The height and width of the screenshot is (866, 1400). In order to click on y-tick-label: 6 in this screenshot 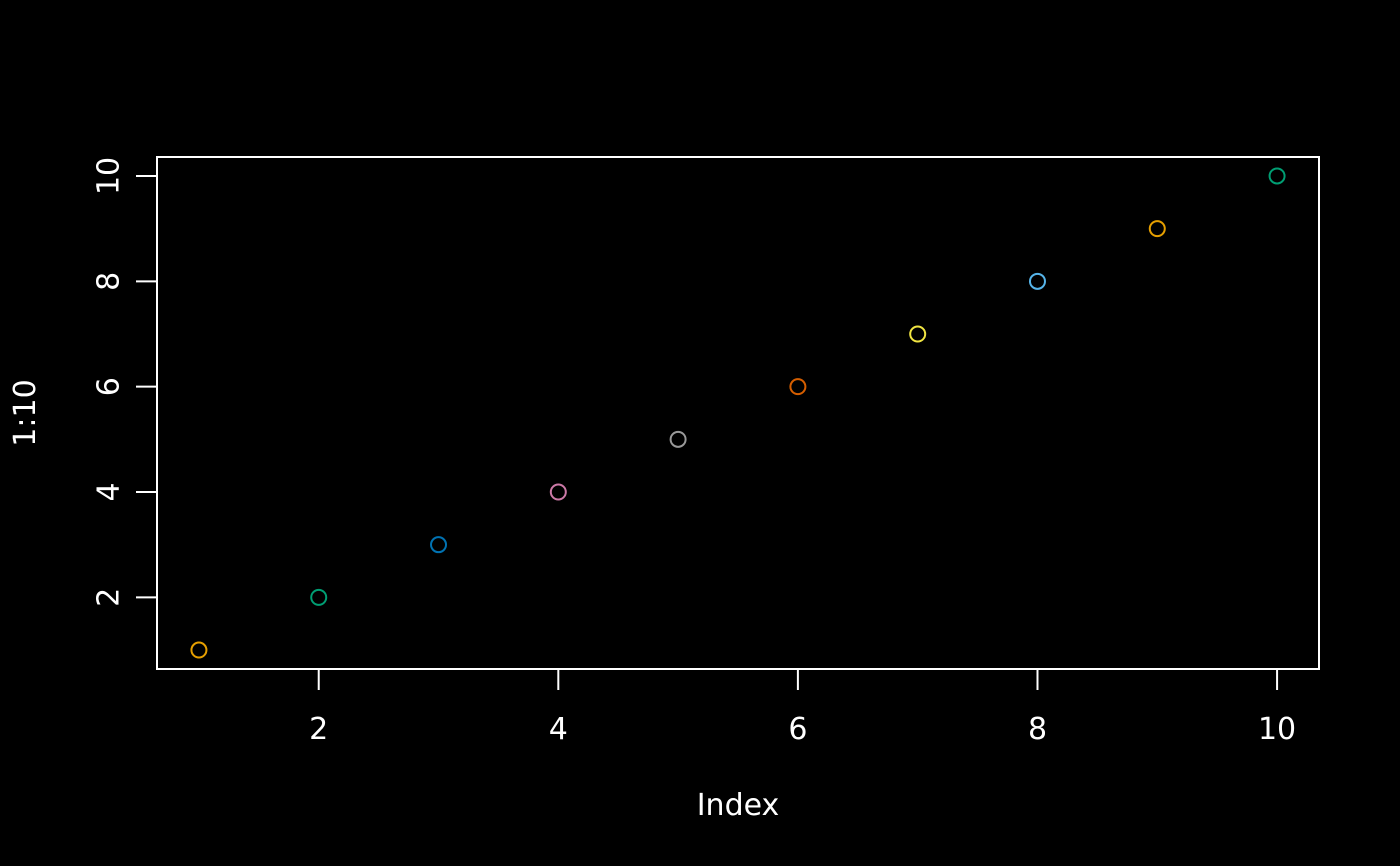, I will do `click(109, 386)`.